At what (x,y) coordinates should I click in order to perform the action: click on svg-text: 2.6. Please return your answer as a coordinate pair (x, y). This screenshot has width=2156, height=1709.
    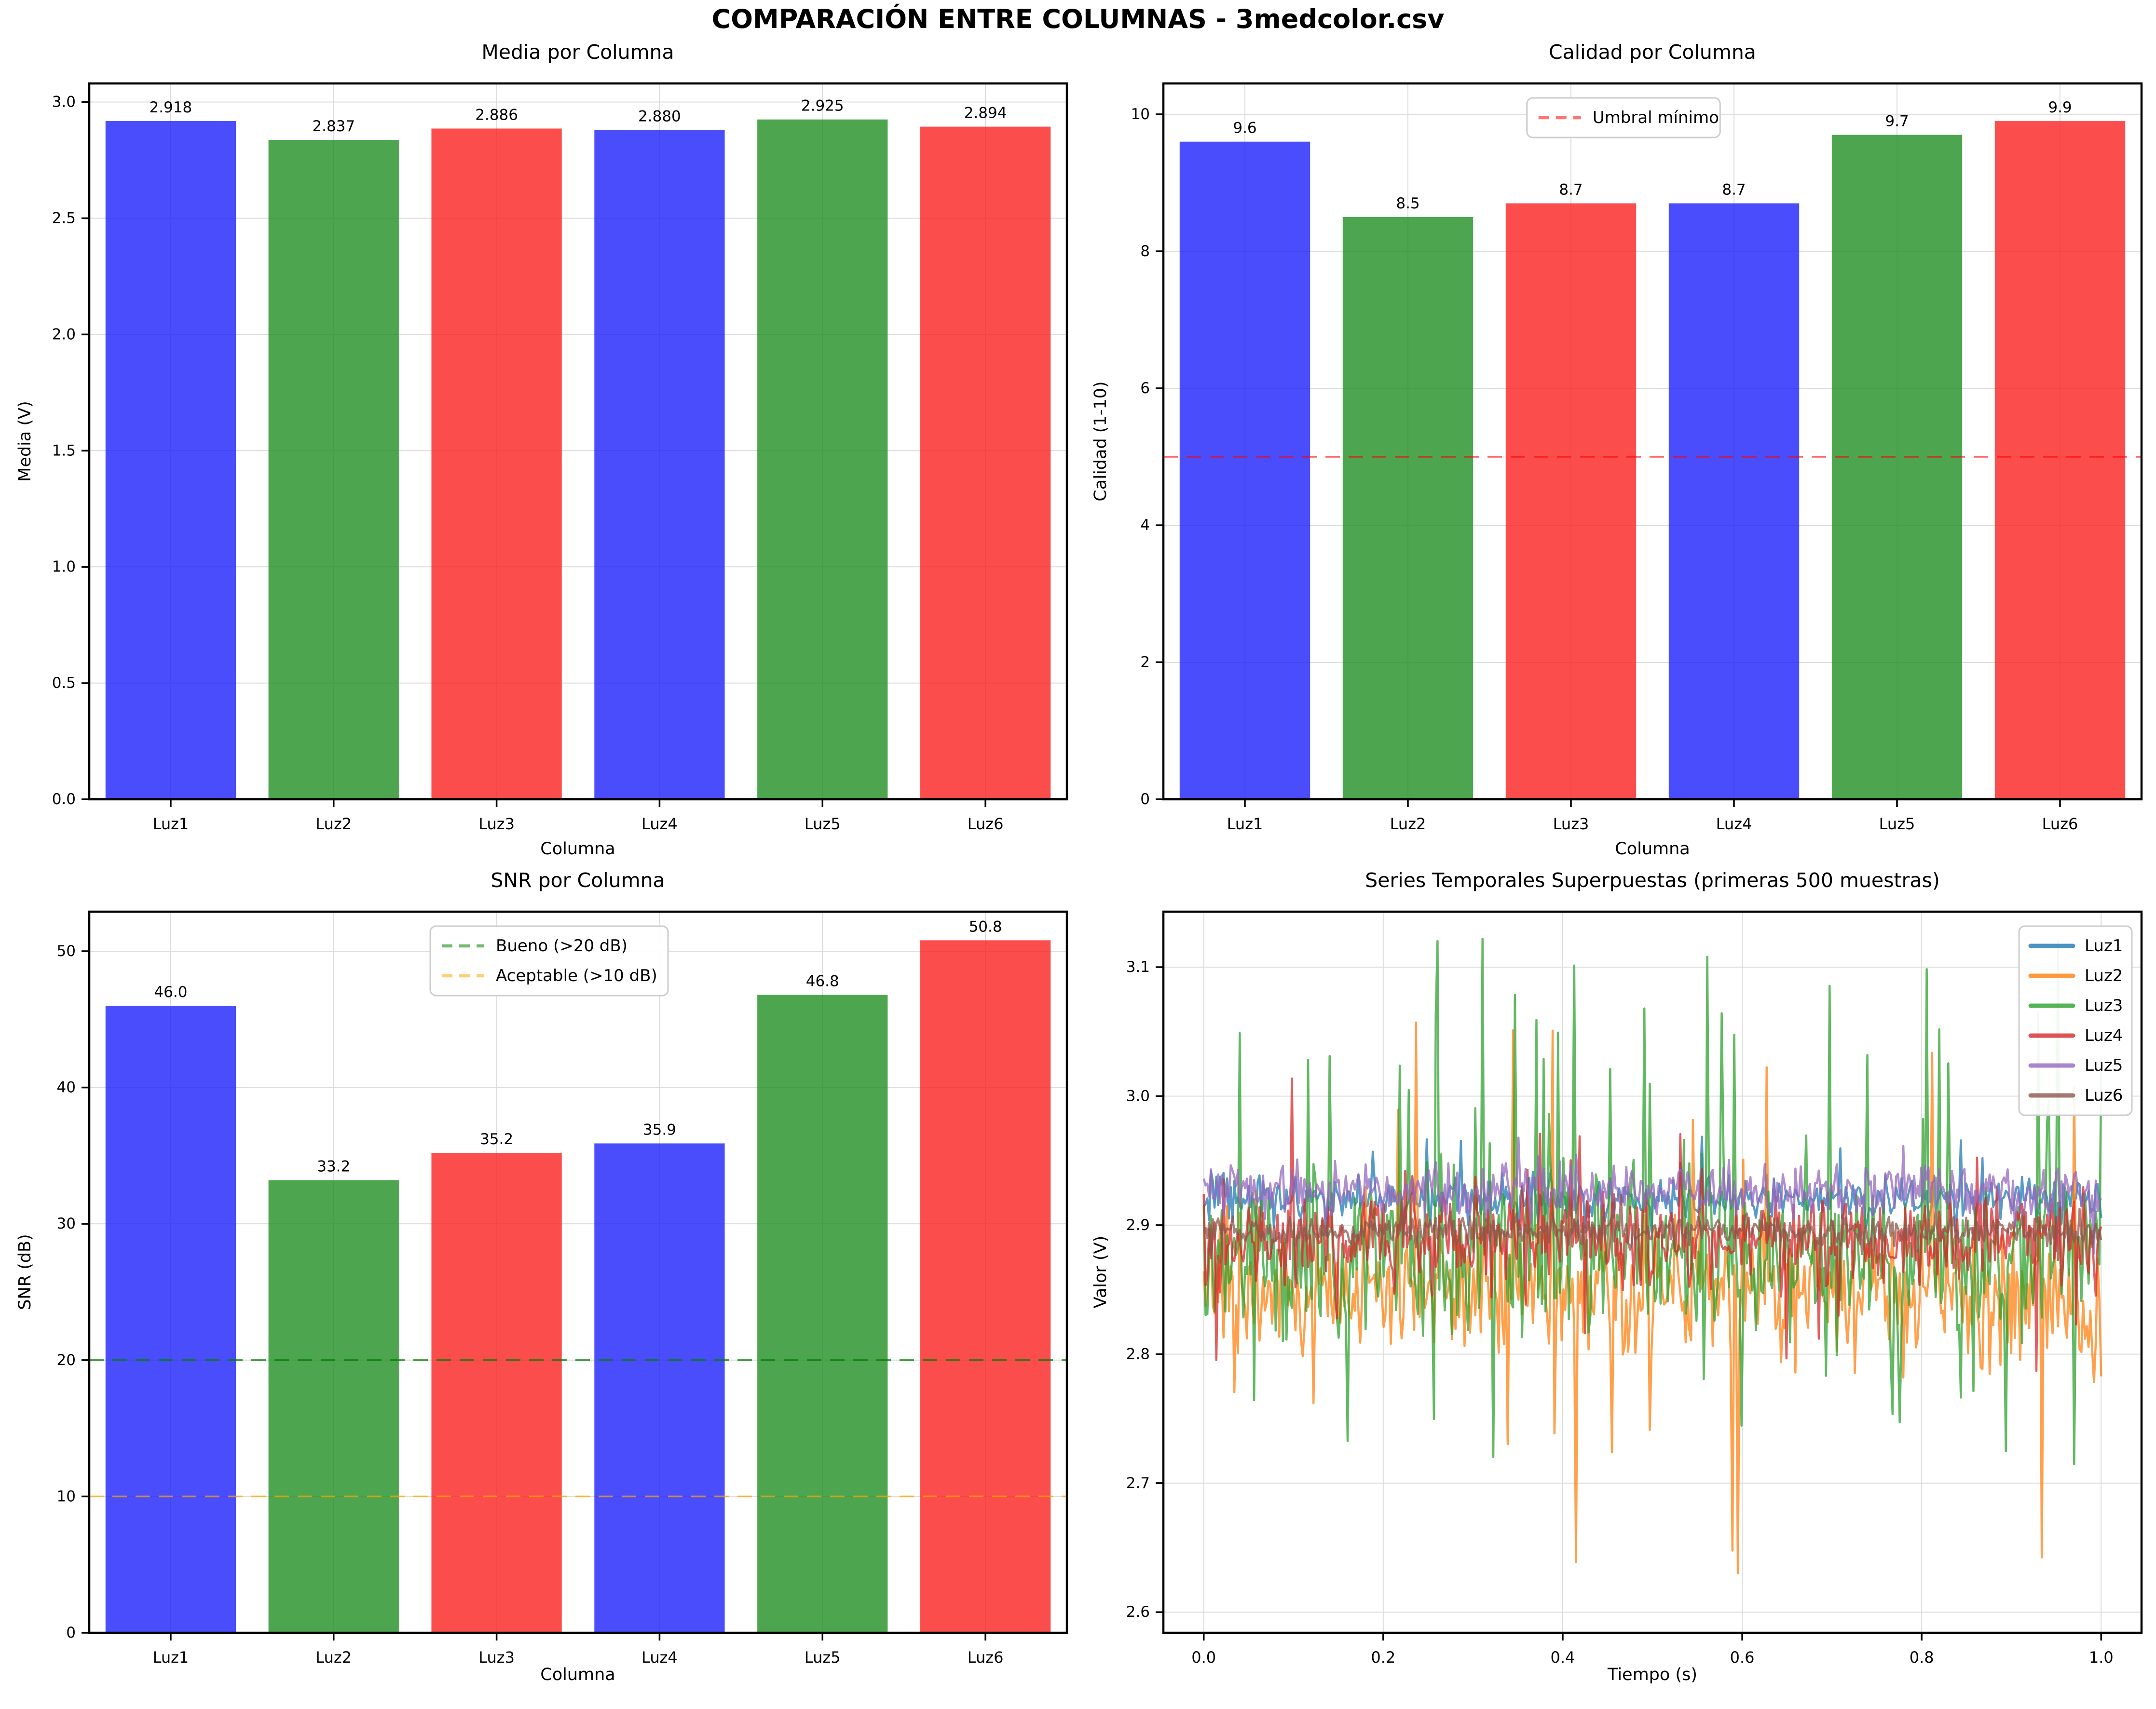
    Looking at the image, I should click on (1138, 1612).